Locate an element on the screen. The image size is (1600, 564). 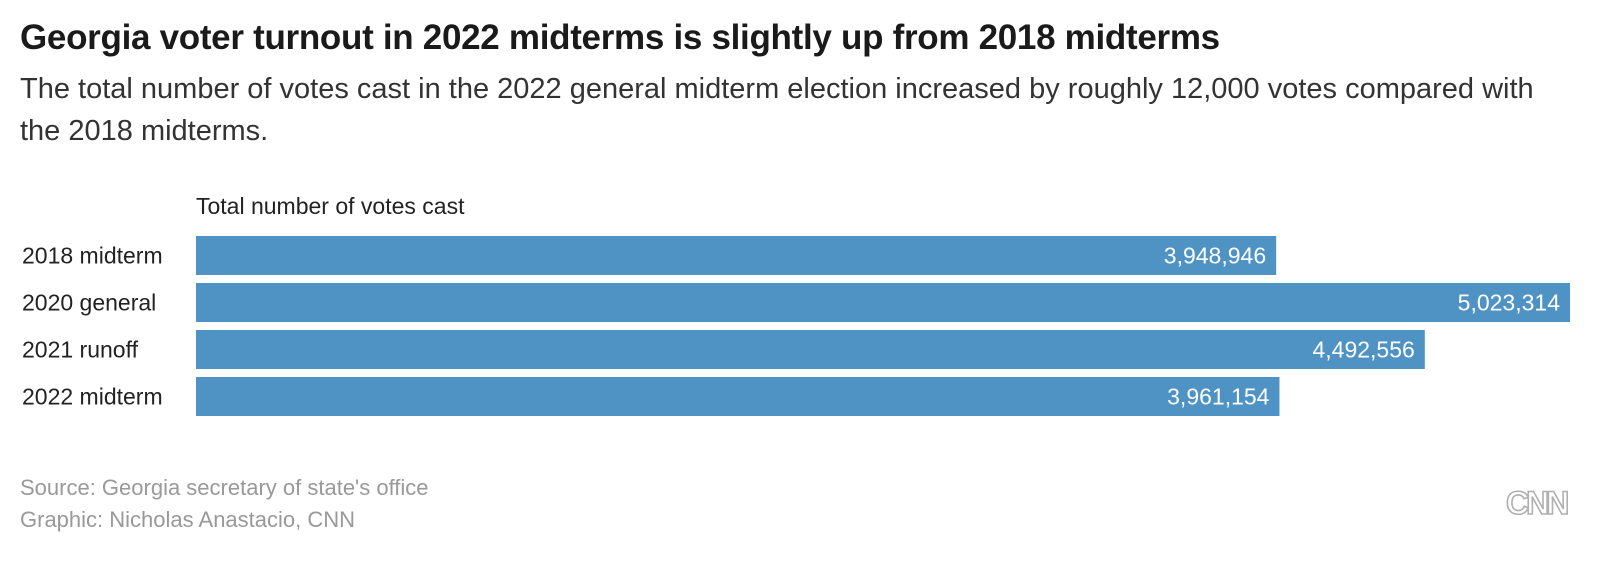
bar-value-label: 3,948,946 is located at coordinates (1215, 256).